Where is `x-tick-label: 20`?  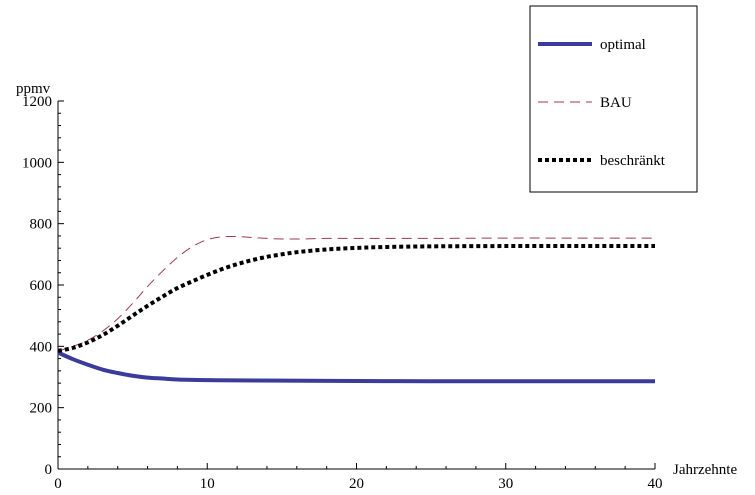 x-tick-label: 20 is located at coordinates (356, 484).